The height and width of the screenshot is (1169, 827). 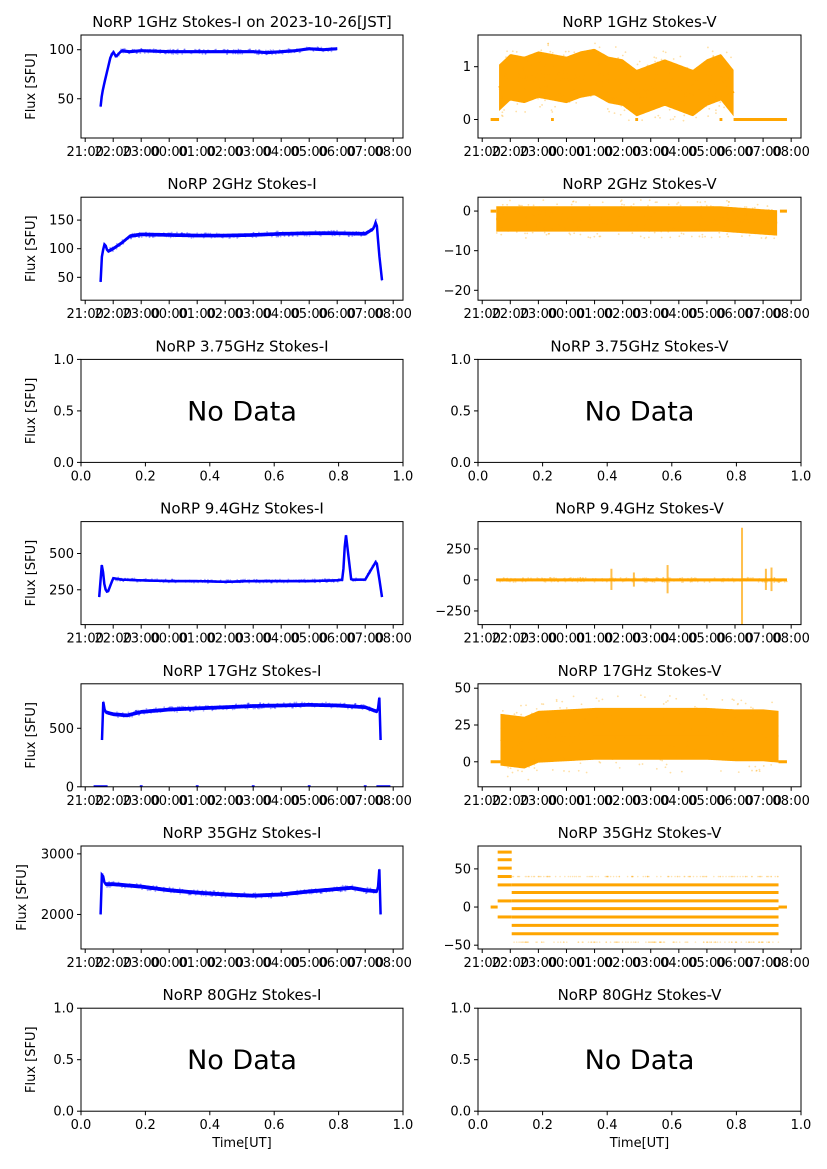 What do you see at coordinates (168, 963) in the screenshot?
I see `x-tick-label: 00:00` at bounding box center [168, 963].